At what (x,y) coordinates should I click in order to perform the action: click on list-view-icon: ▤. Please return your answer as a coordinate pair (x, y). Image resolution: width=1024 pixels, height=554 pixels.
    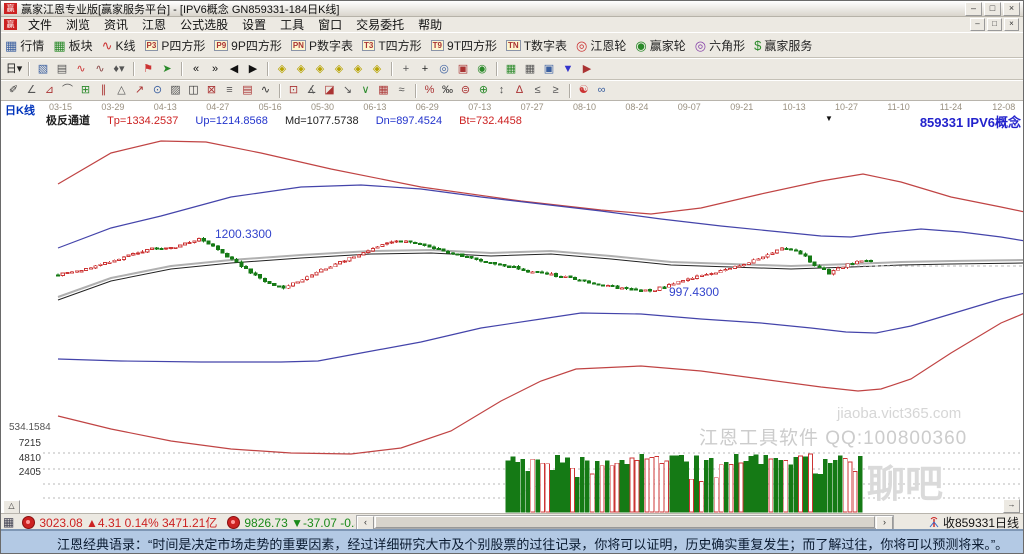
    Looking at the image, I should click on (62, 69).